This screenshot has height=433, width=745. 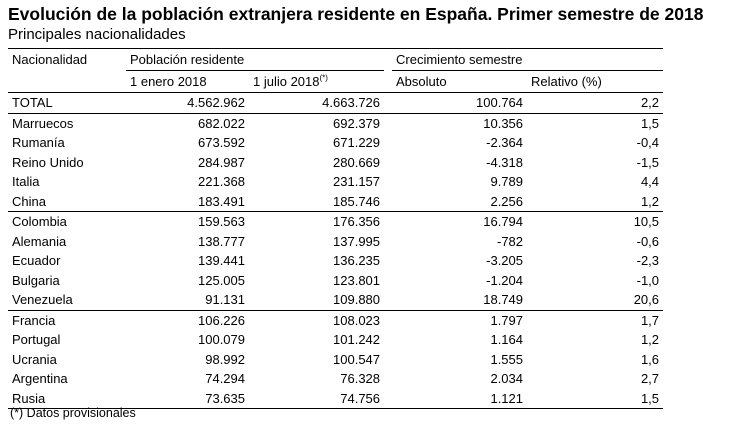 What do you see at coordinates (595, 319) in the screenshot?
I see `cell-relativo: 1,7` at bounding box center [595, 319].